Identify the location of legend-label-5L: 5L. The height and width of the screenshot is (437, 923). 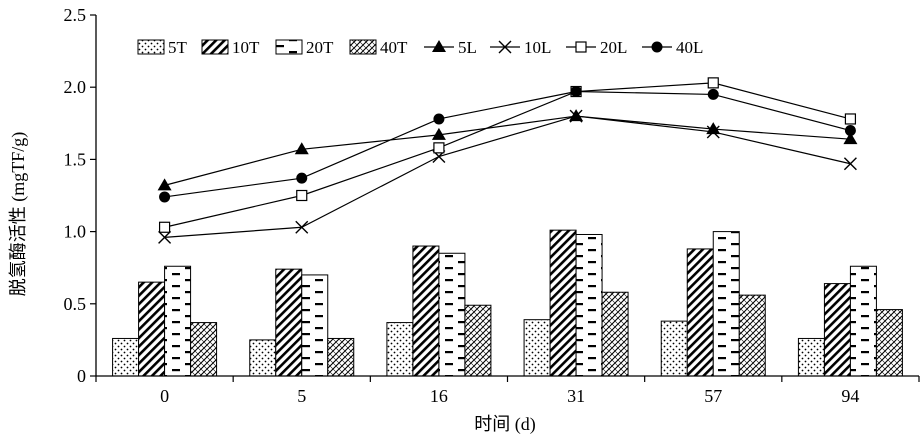
(467, 47).